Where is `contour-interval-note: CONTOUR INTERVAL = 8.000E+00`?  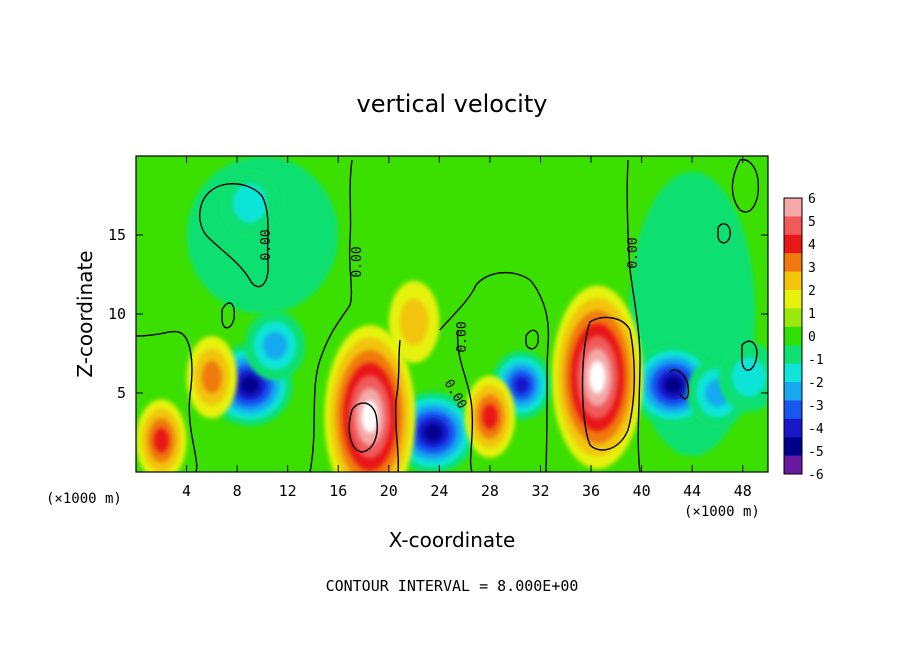
contour-interval-note: CONTOUR INTERVAL = 8.000E+00 is located at coordinates (452, 586).